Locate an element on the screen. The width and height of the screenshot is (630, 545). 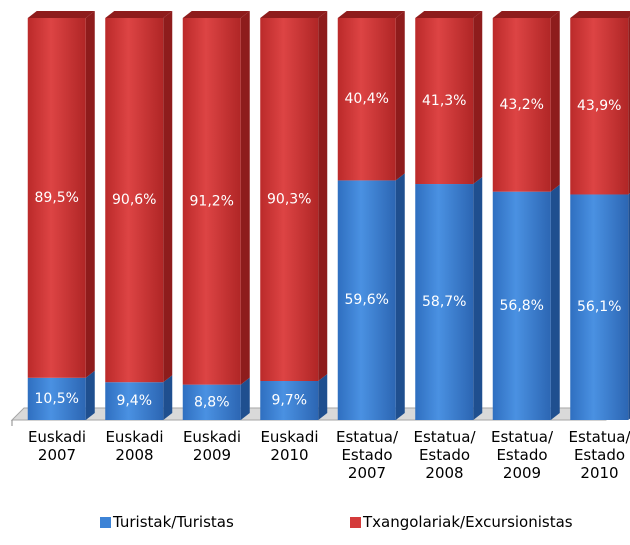
data-label: 43,9% is located at coordinates (599, 106).